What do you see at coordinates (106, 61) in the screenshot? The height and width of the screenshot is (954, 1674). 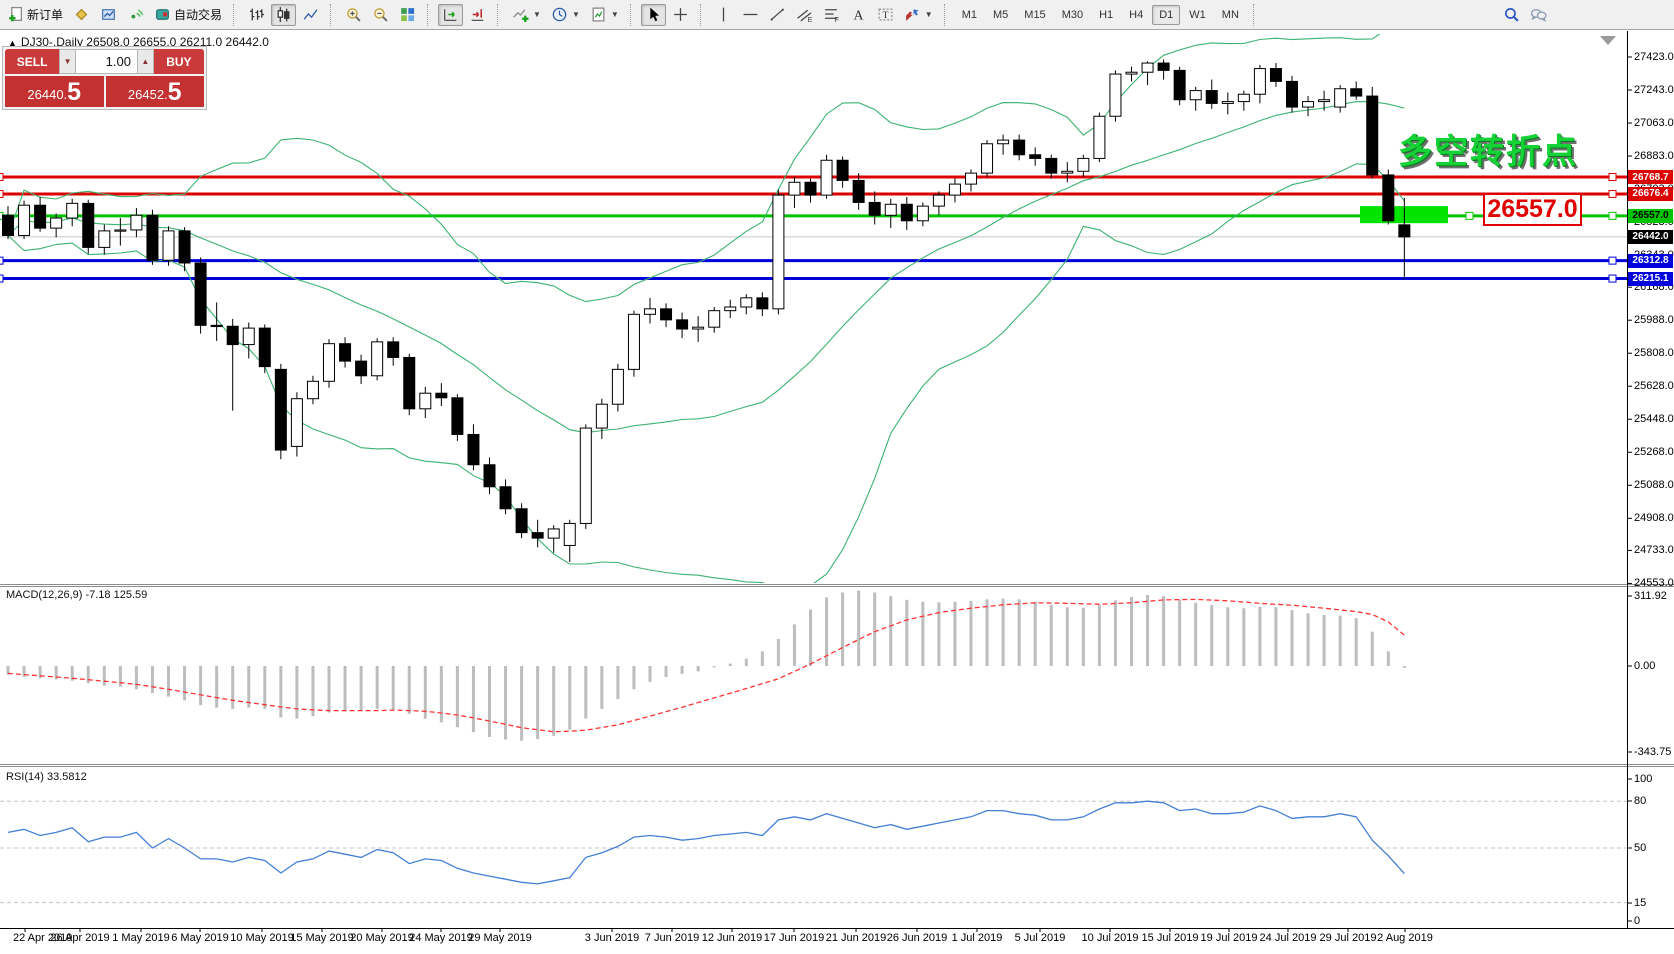 I see `volume-input` at bounding box center [106, 61].